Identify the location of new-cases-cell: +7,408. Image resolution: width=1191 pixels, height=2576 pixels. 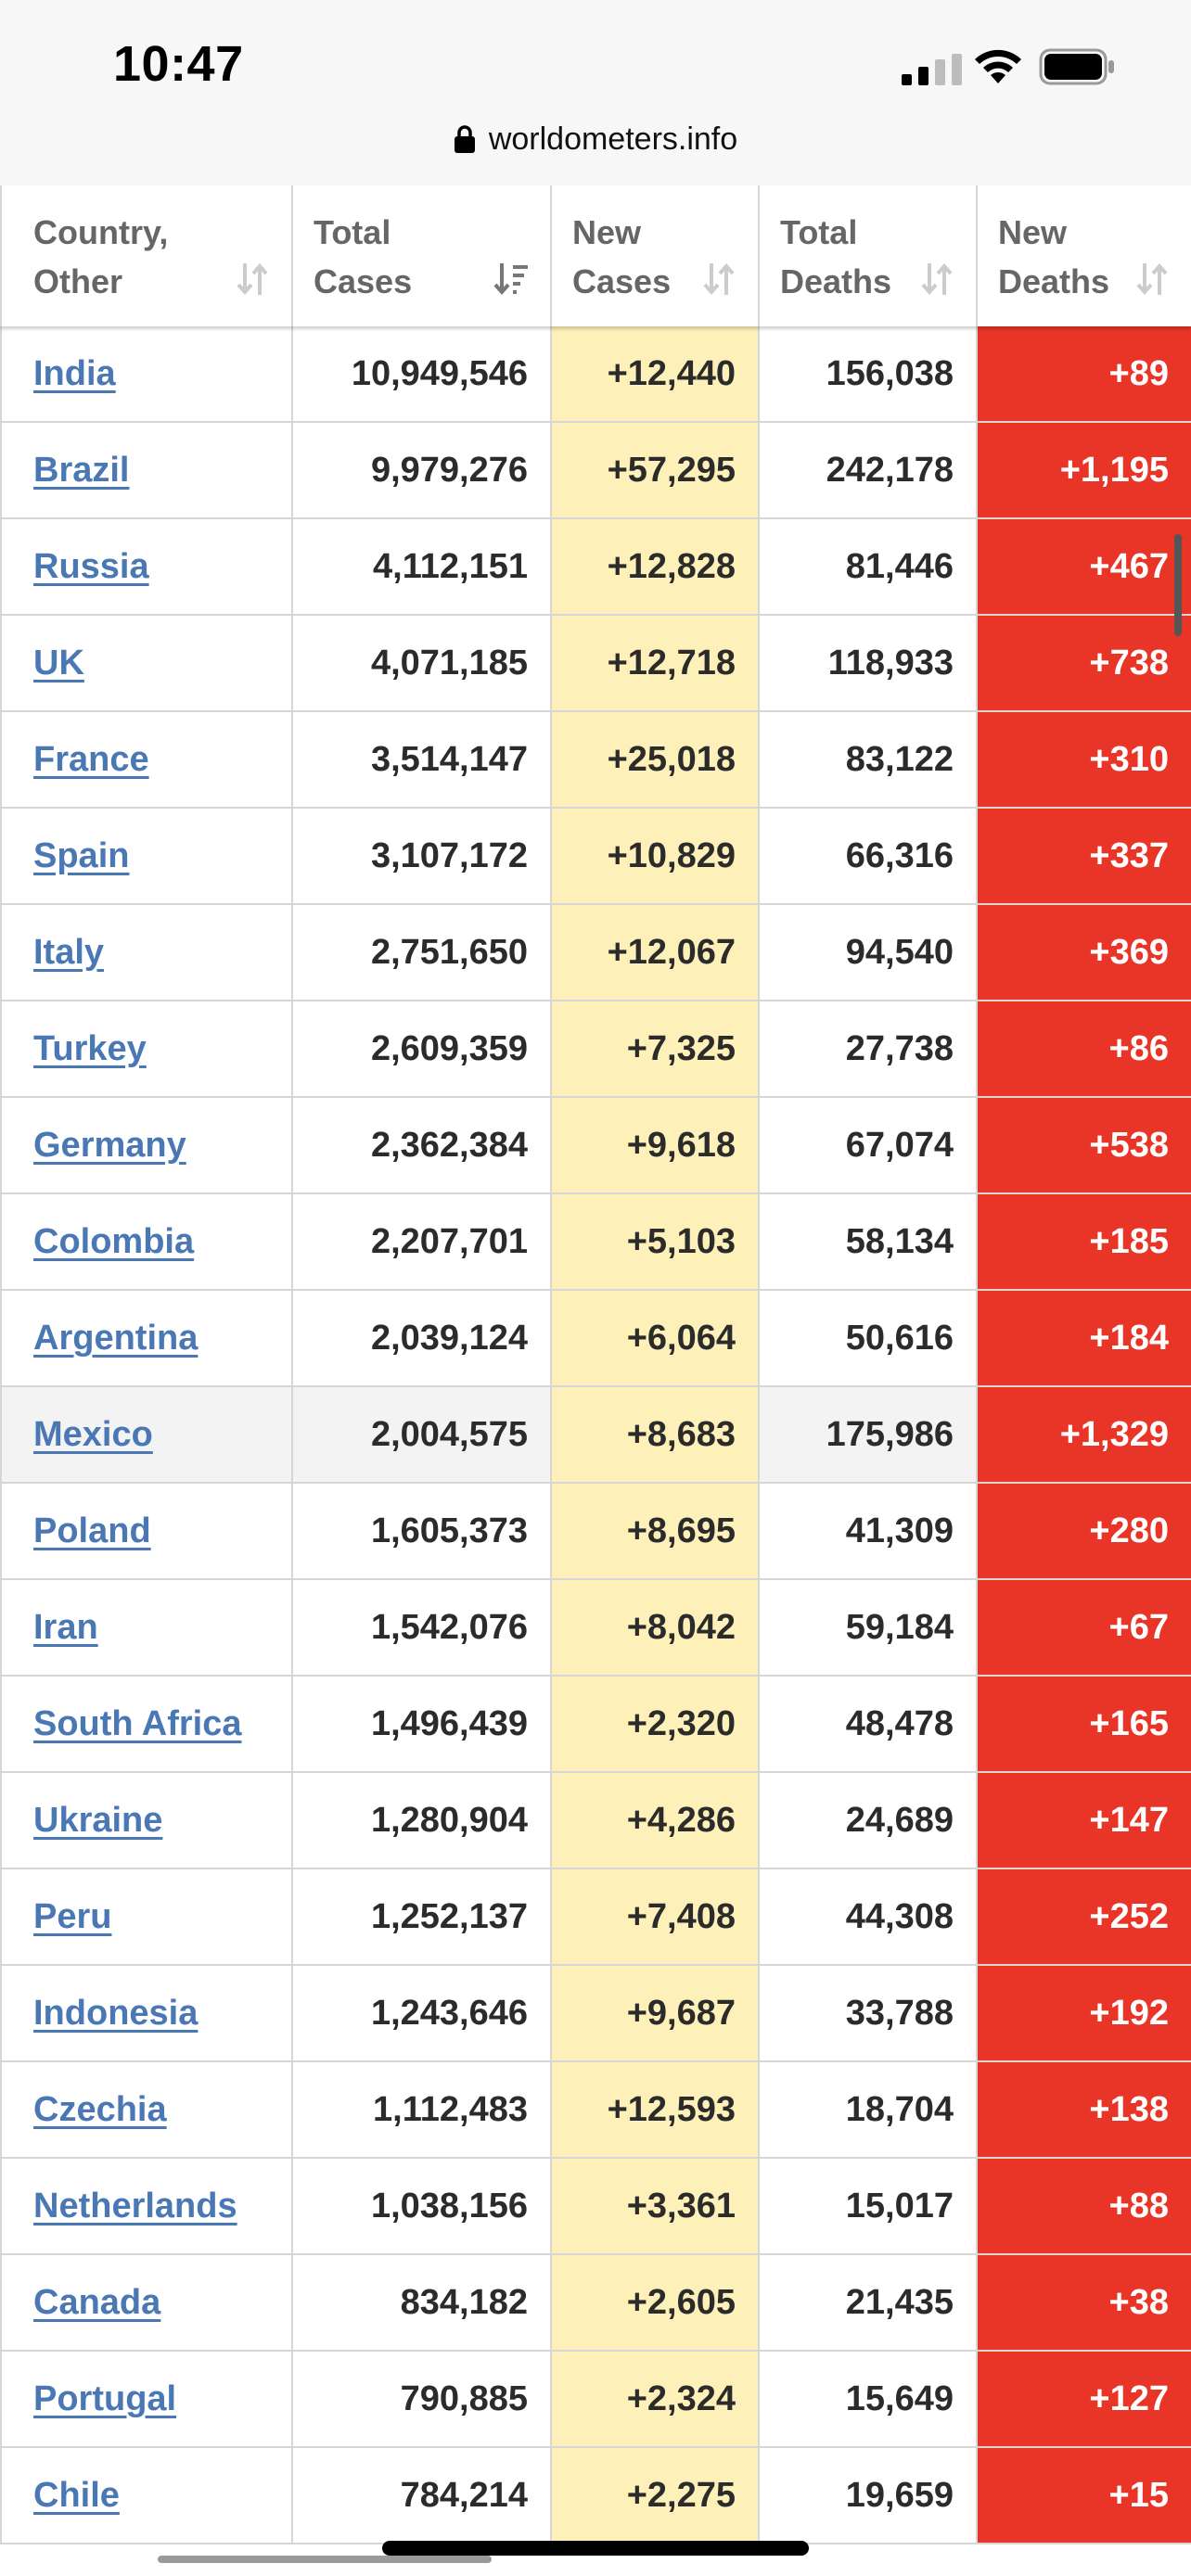
(656, 1916).